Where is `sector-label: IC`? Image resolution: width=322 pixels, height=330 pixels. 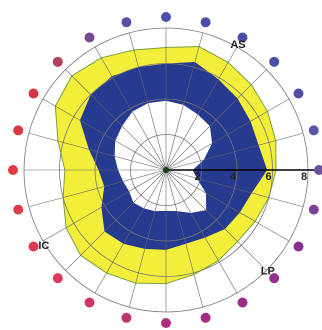 sector-label: IC is located at coordinates (43, 246).